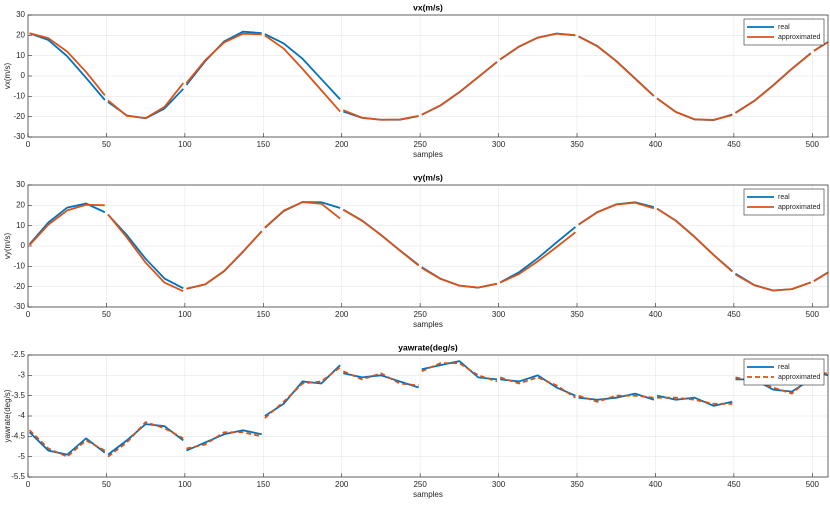 The image size is (830, 506). Describe the element at coordinates (7, 246) in the screenshot. I see `y-axis-label: vy(m/s)` at that location.